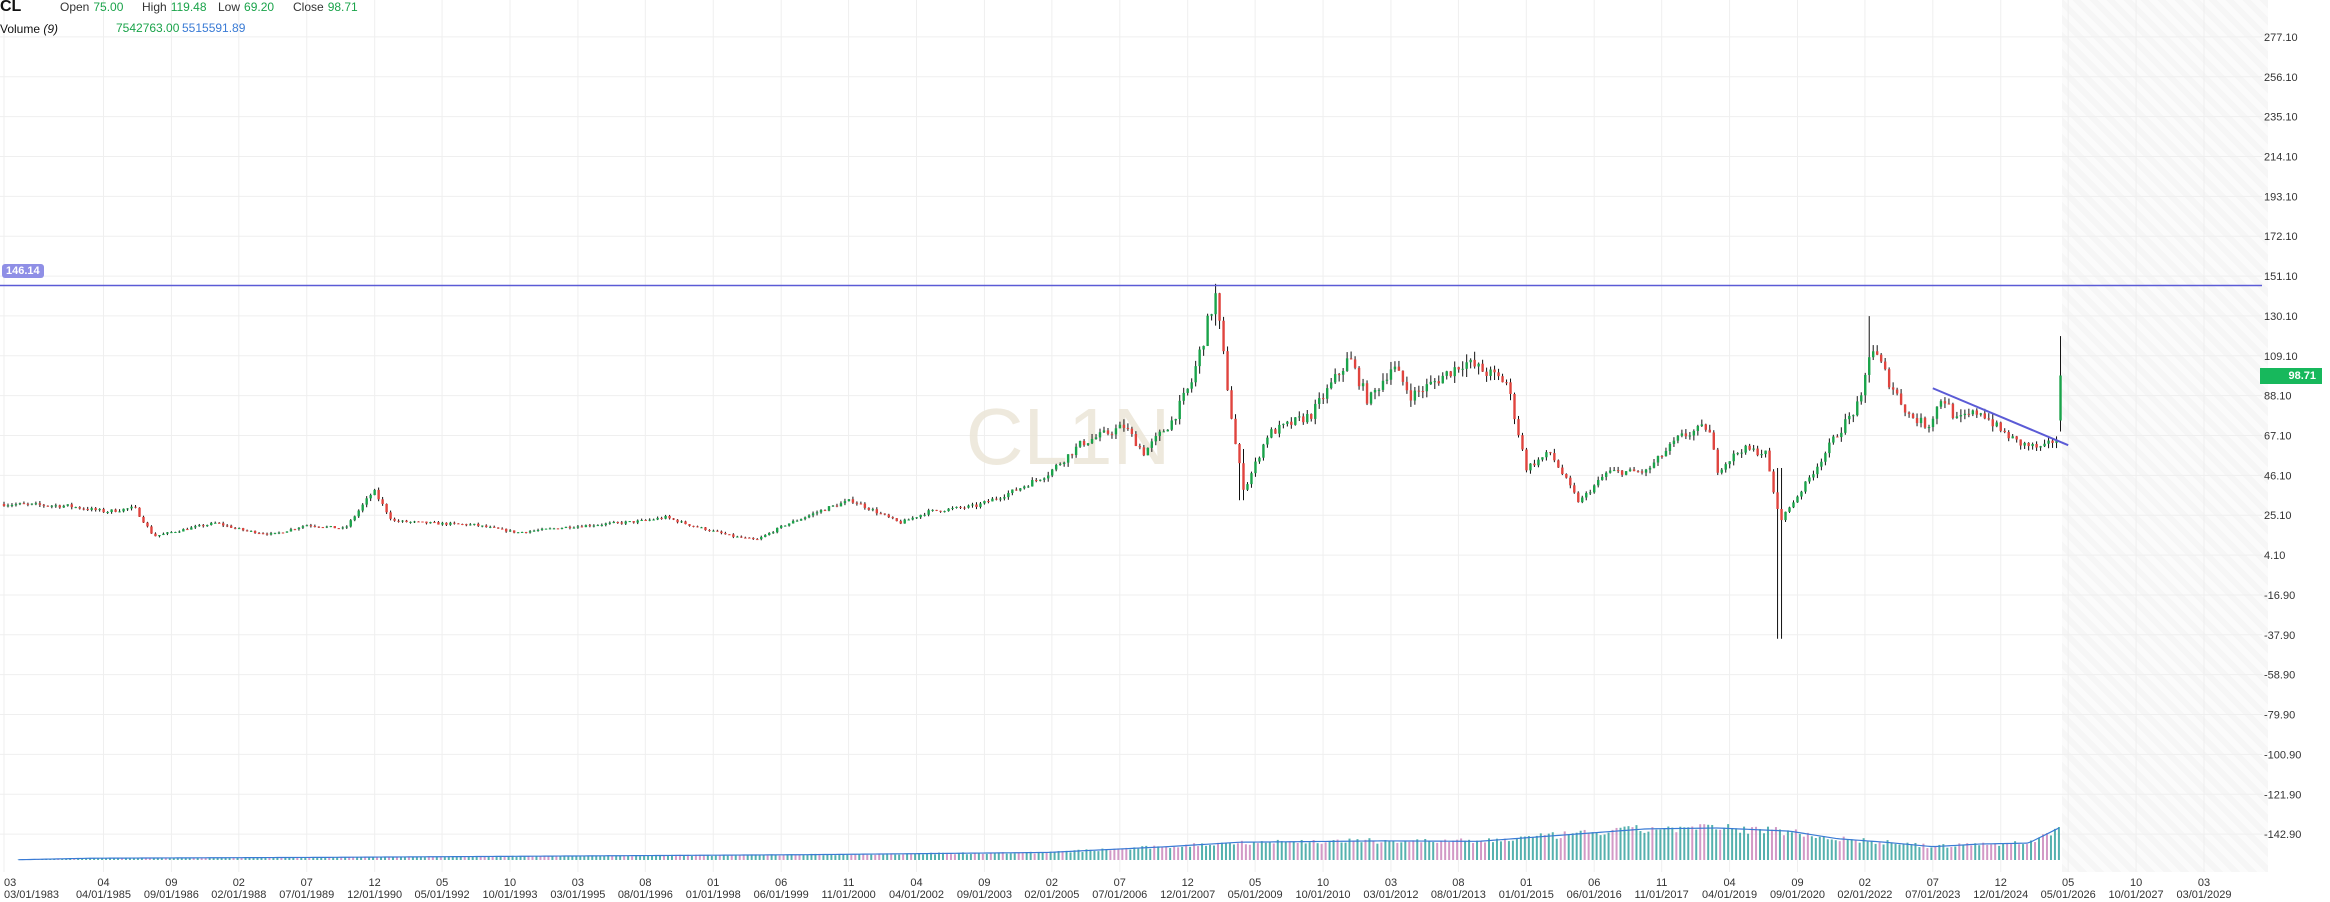 The height and width of the screenshot is (902, 2330). I want to click on low-value: 69.20, so click(259, 7).